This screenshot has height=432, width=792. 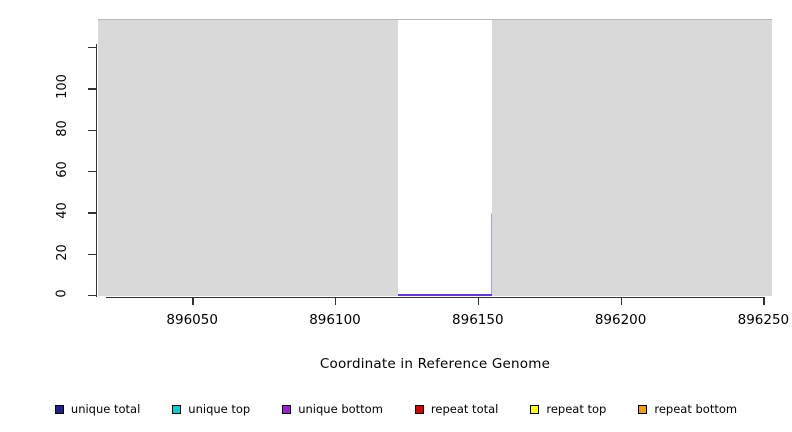 What do you see at coordinates (435, 364) in the screenshot?
I see `x-axis-title: Coordinate in Reference Genome` at bounding box center [435, 364].